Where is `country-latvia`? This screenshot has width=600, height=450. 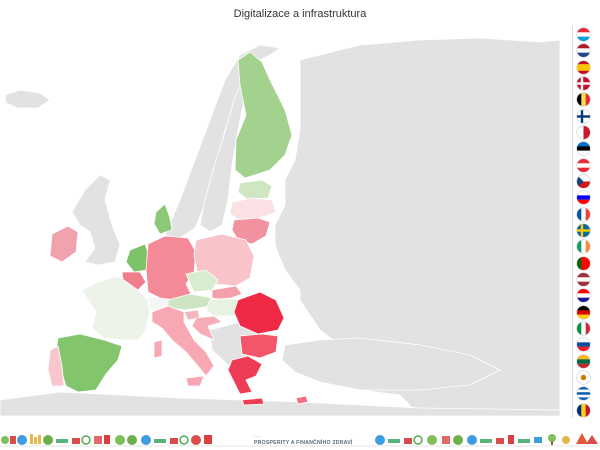
country-latvia is located at coordinates (253, 209).